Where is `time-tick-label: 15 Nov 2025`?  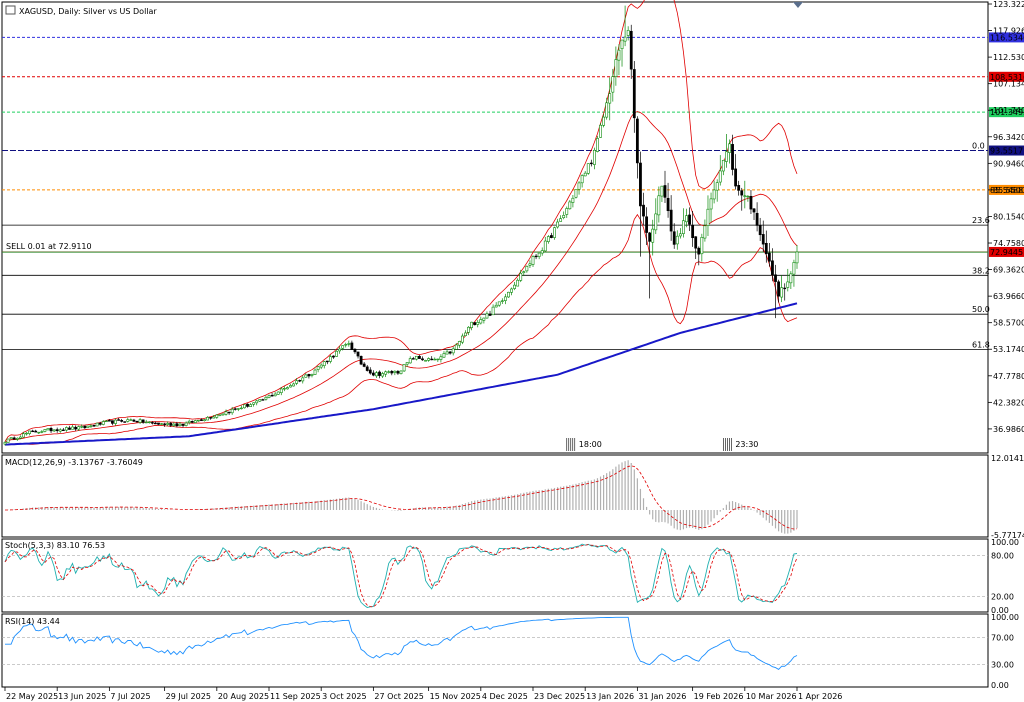 time-tick-label: 15 Nov 2025 is located at coordinates (455, 696).